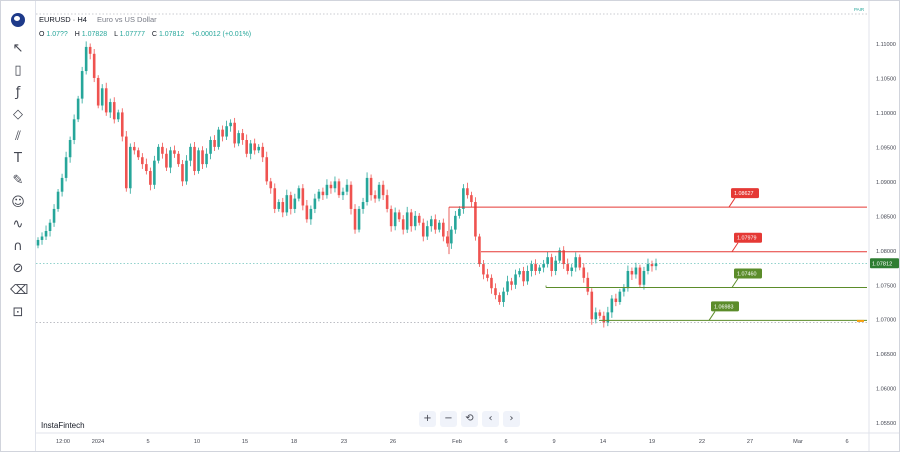 This screenshot has width=900, height=452. I want to click on price-tick-label: 1.10000, so click(886, 114).